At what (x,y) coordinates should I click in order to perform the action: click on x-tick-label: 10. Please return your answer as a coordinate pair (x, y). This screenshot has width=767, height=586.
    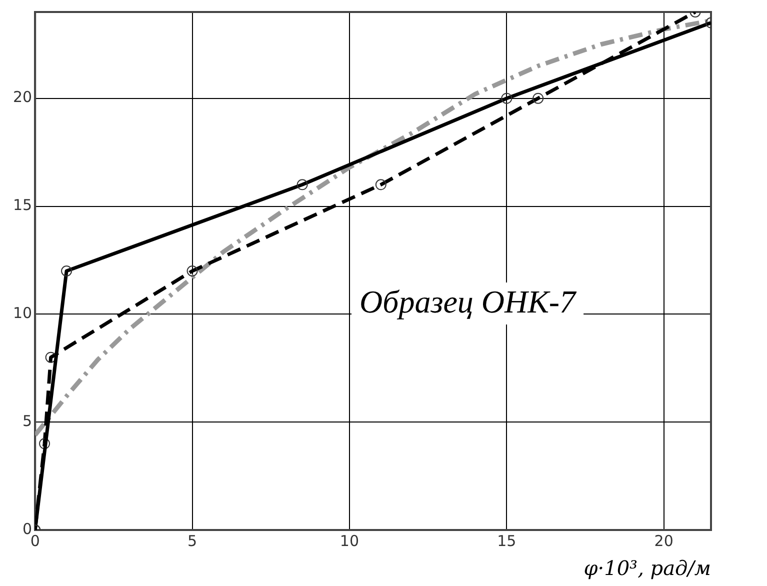
    Looking at the image, I should click on (350, 541).